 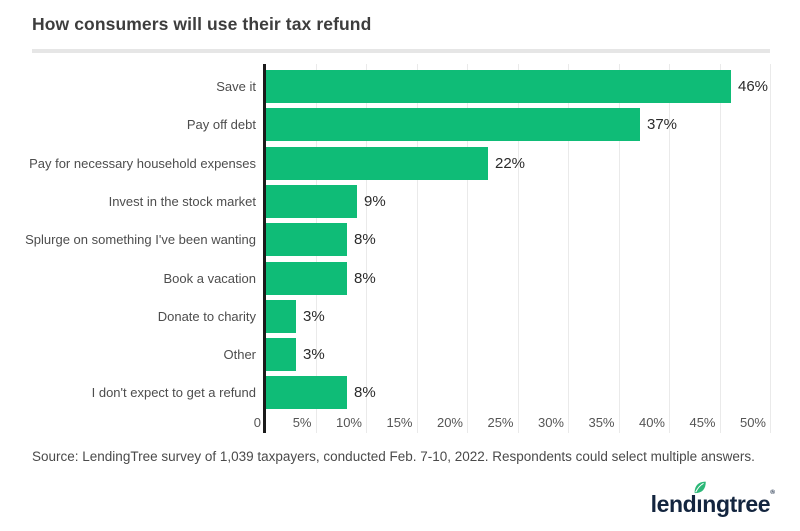 What do you see at coordinates (182, 201) in the screenshot?
I see `category-label: Invest in the stock market` at bounding box center [182, 201].